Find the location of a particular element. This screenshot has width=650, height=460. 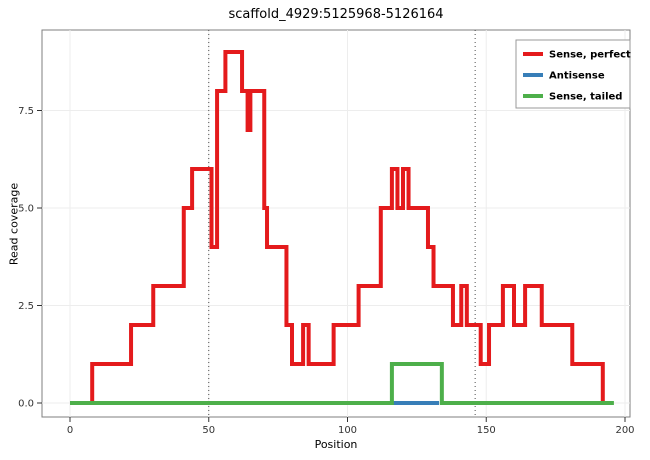

x-tick-label: 50 is located at coordinates (208, 430).